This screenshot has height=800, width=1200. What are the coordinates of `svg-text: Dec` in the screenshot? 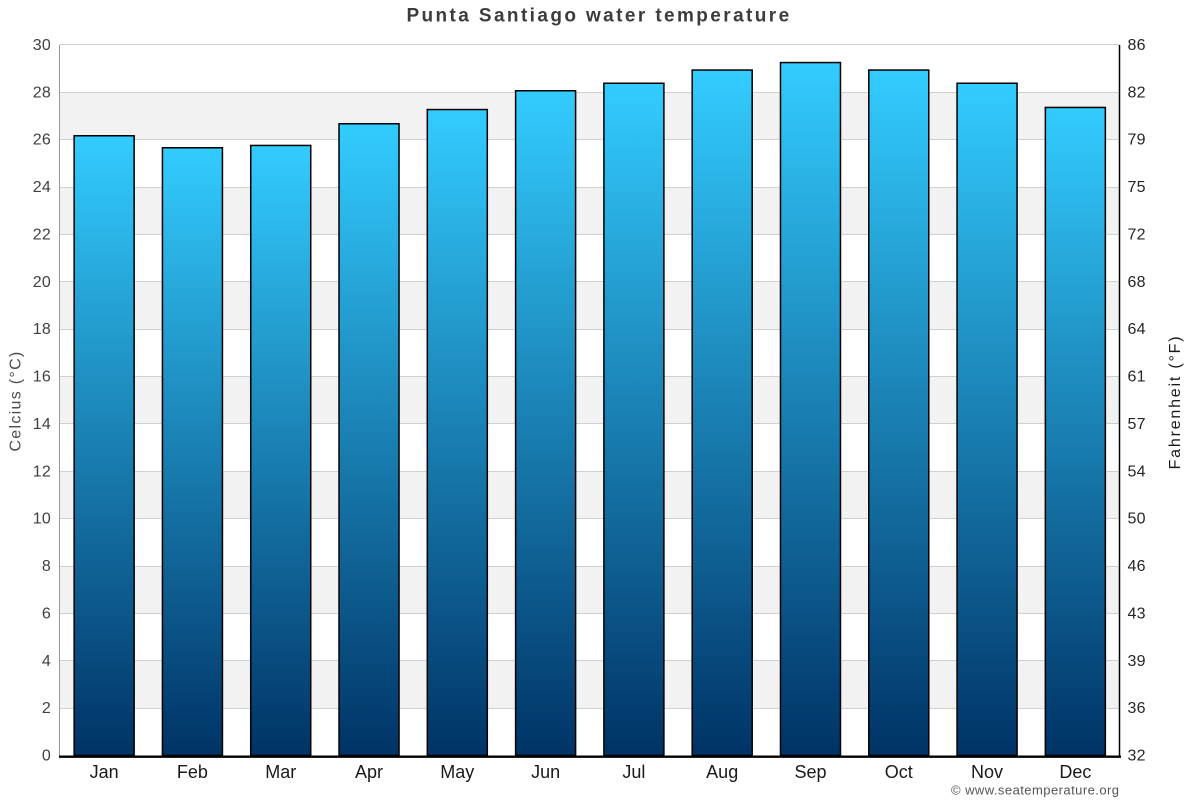 It's located at (1075, 772).